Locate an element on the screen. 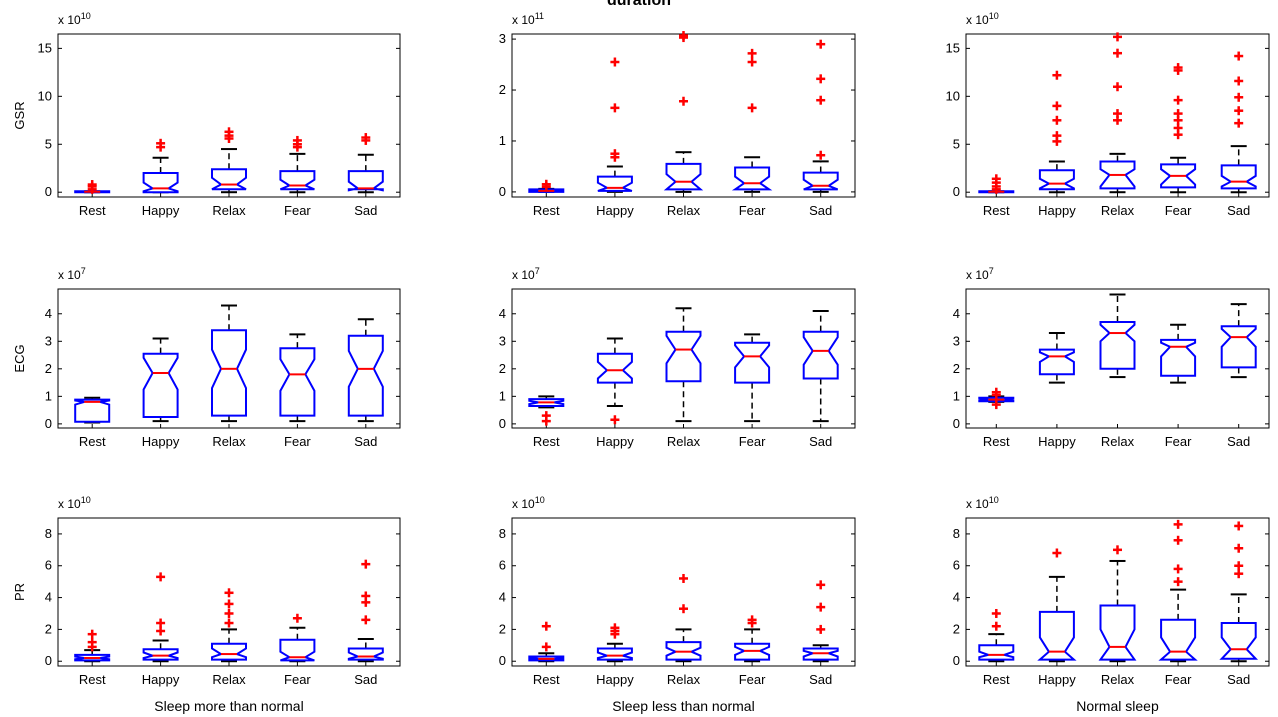 The height and width of the screenshot is (717, 1278). y-tick-label: 15 is located at coordinates (953, 47).